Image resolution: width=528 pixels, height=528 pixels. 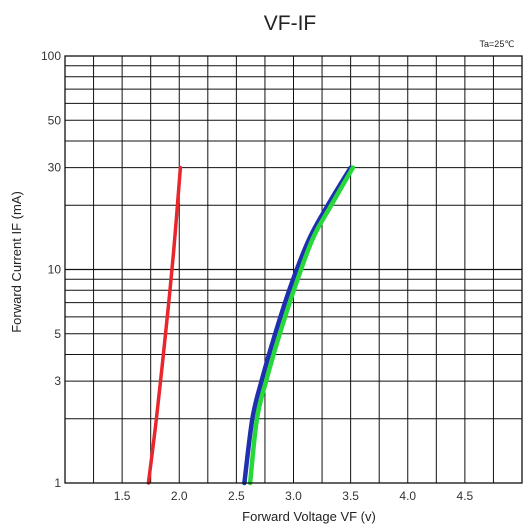 I want to click on y-tick-label: 5, so click(x=57, y=334).